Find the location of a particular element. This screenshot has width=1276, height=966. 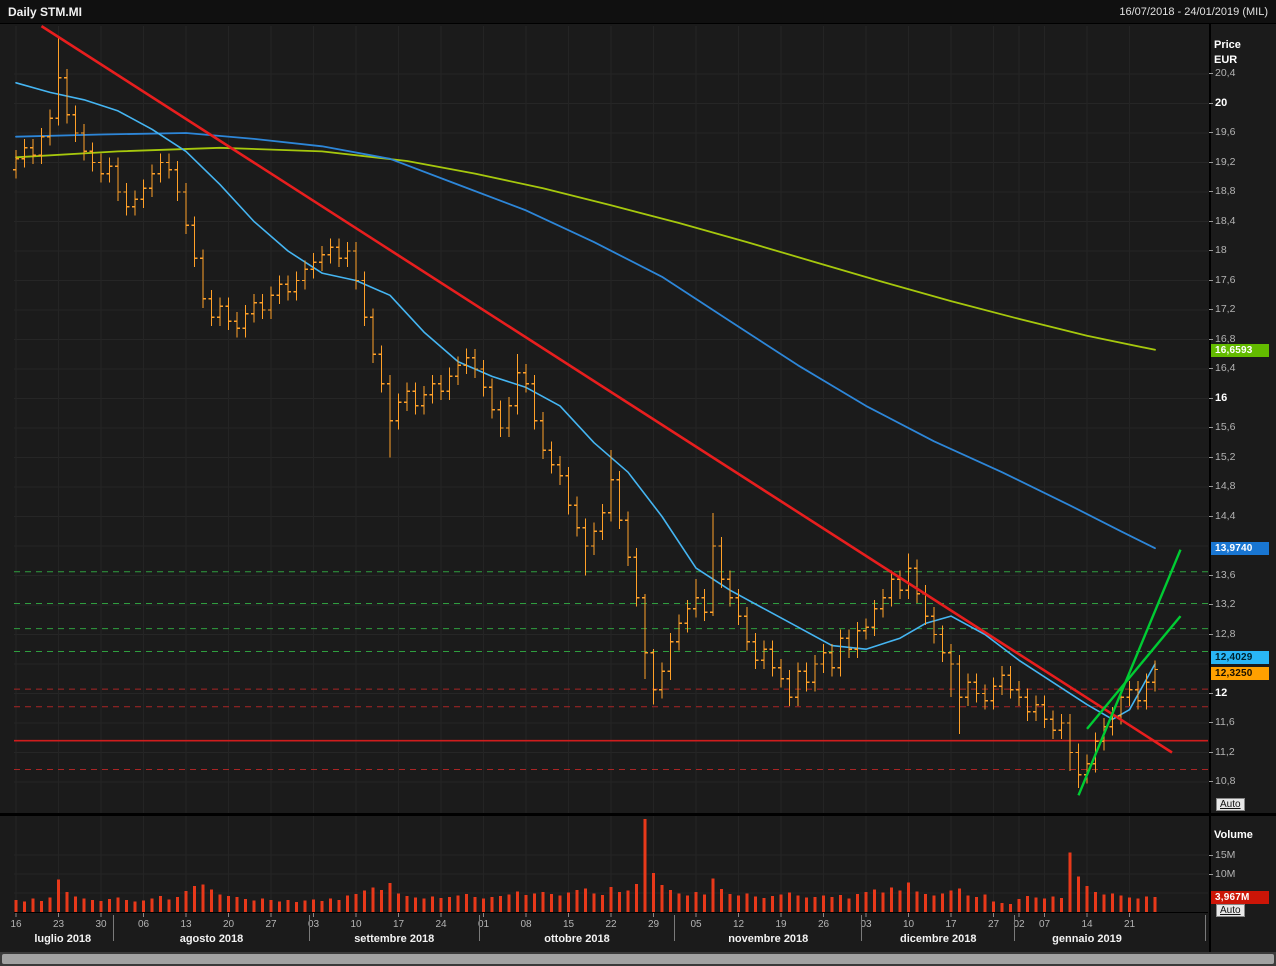

price-axis-title: Price is located at coordinates (1227, 45).